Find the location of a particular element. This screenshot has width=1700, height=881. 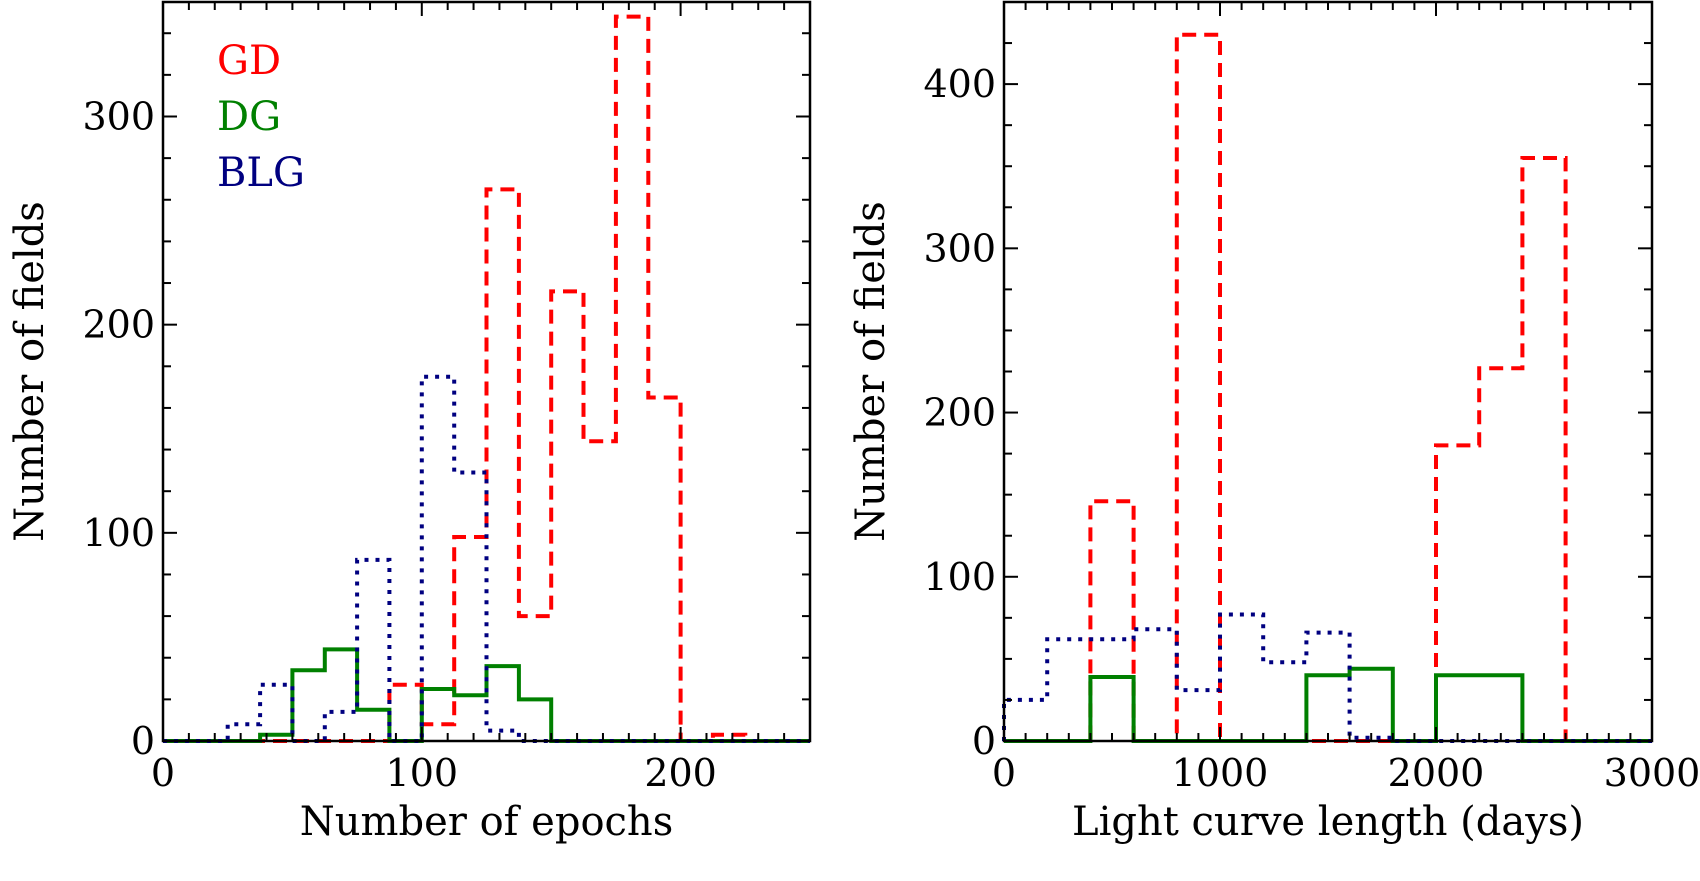

y-tick-label: 400 is located at coordinates (959, 84).